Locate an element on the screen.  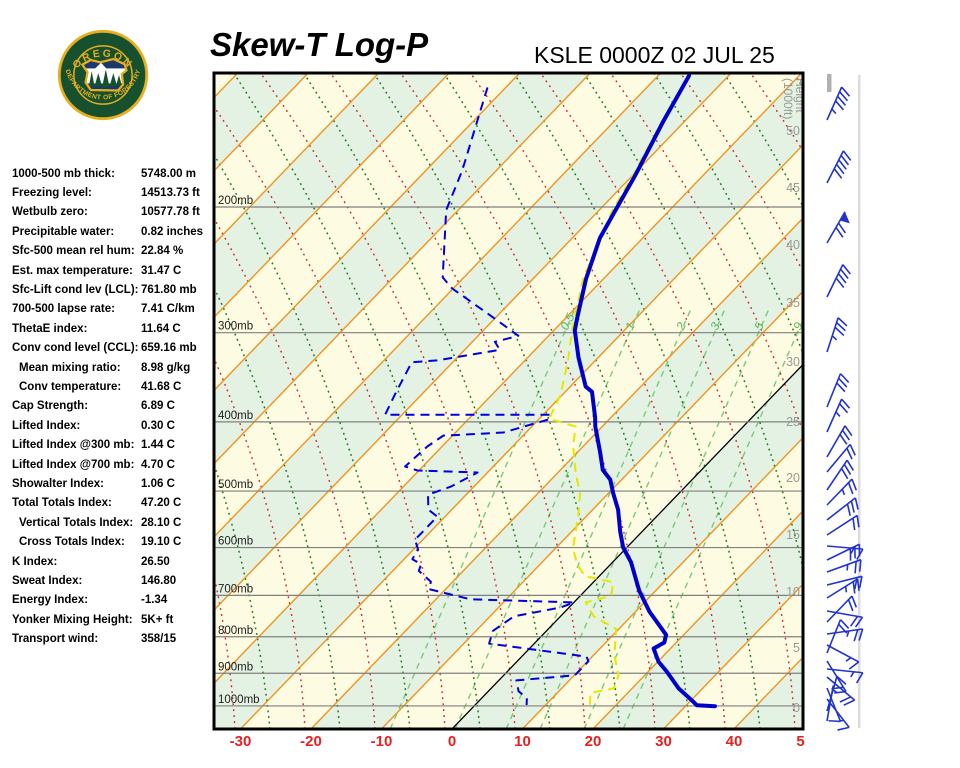
stat-row: Sfc-500 mean rel hum: 22.84 % is located at coordinates (112, 251).